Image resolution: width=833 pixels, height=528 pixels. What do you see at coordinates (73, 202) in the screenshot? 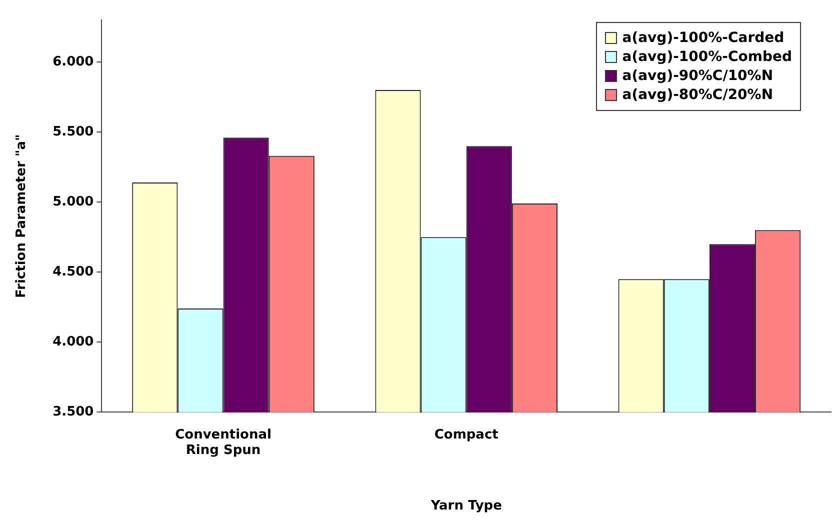
I see `y-tick-label: 5.000` at bounding box center [73, 202].